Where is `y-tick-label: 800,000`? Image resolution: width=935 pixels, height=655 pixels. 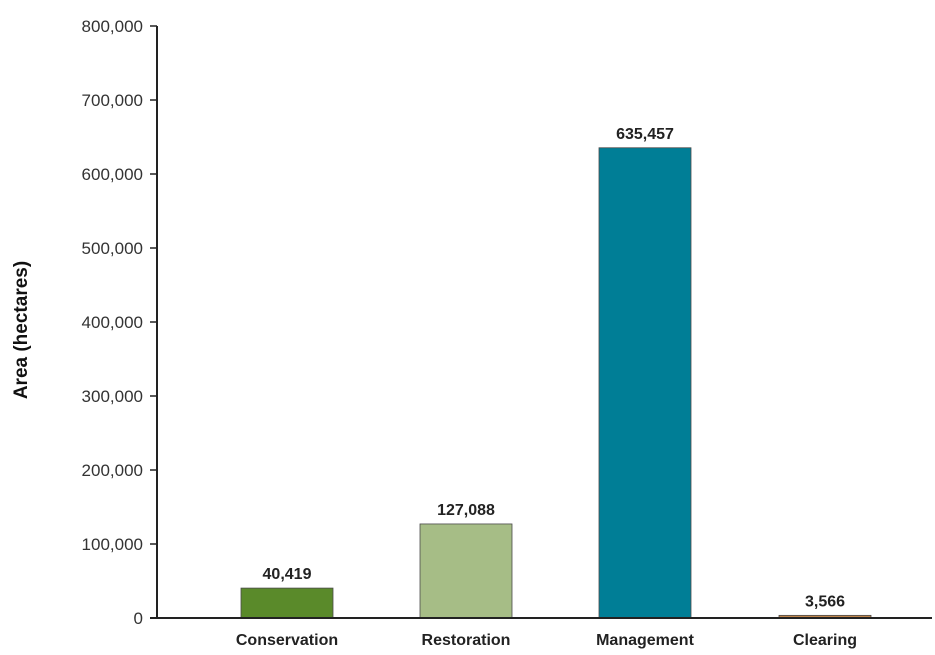 y-tick-label: 800,000 is located at coordinates (112, 26).